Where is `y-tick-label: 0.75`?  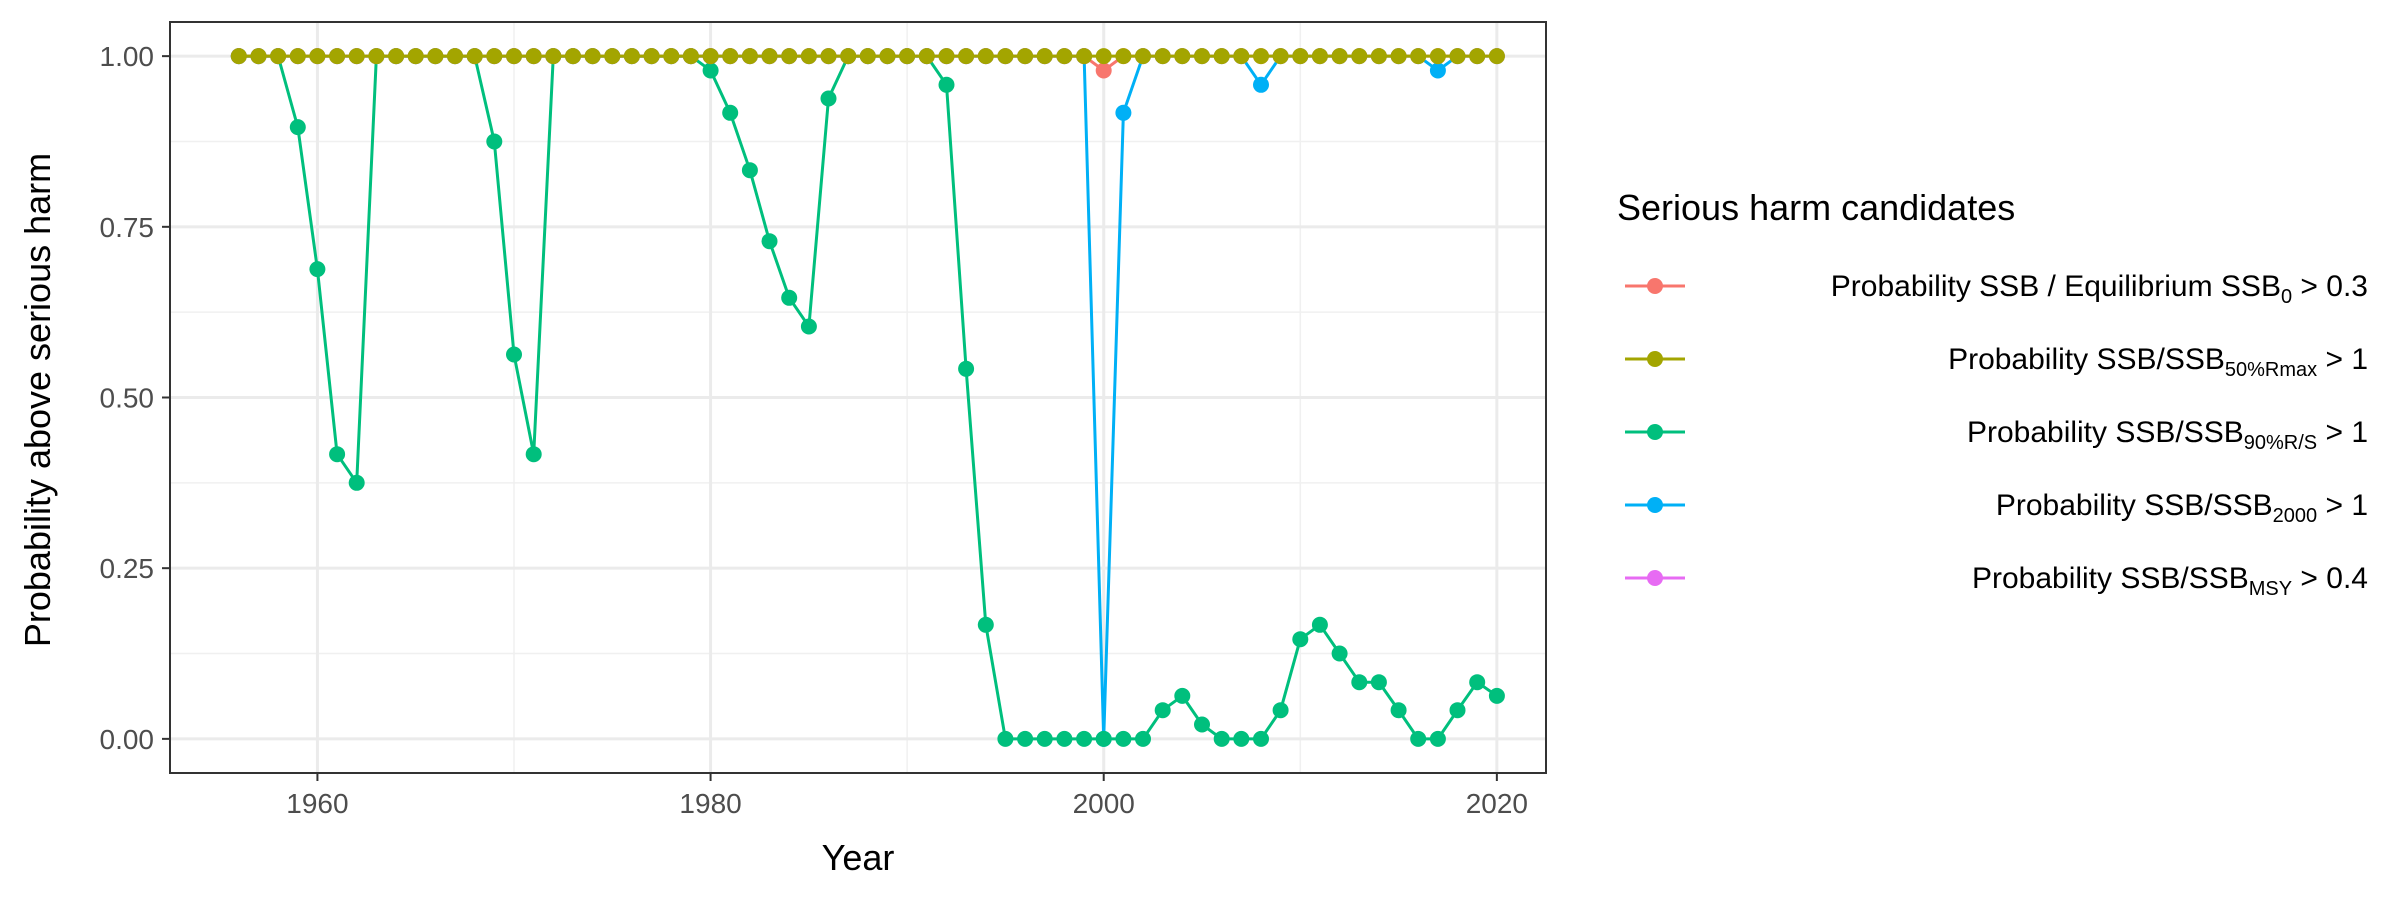 y-tick-label: 0.75 is located at coordinates (127, 227).